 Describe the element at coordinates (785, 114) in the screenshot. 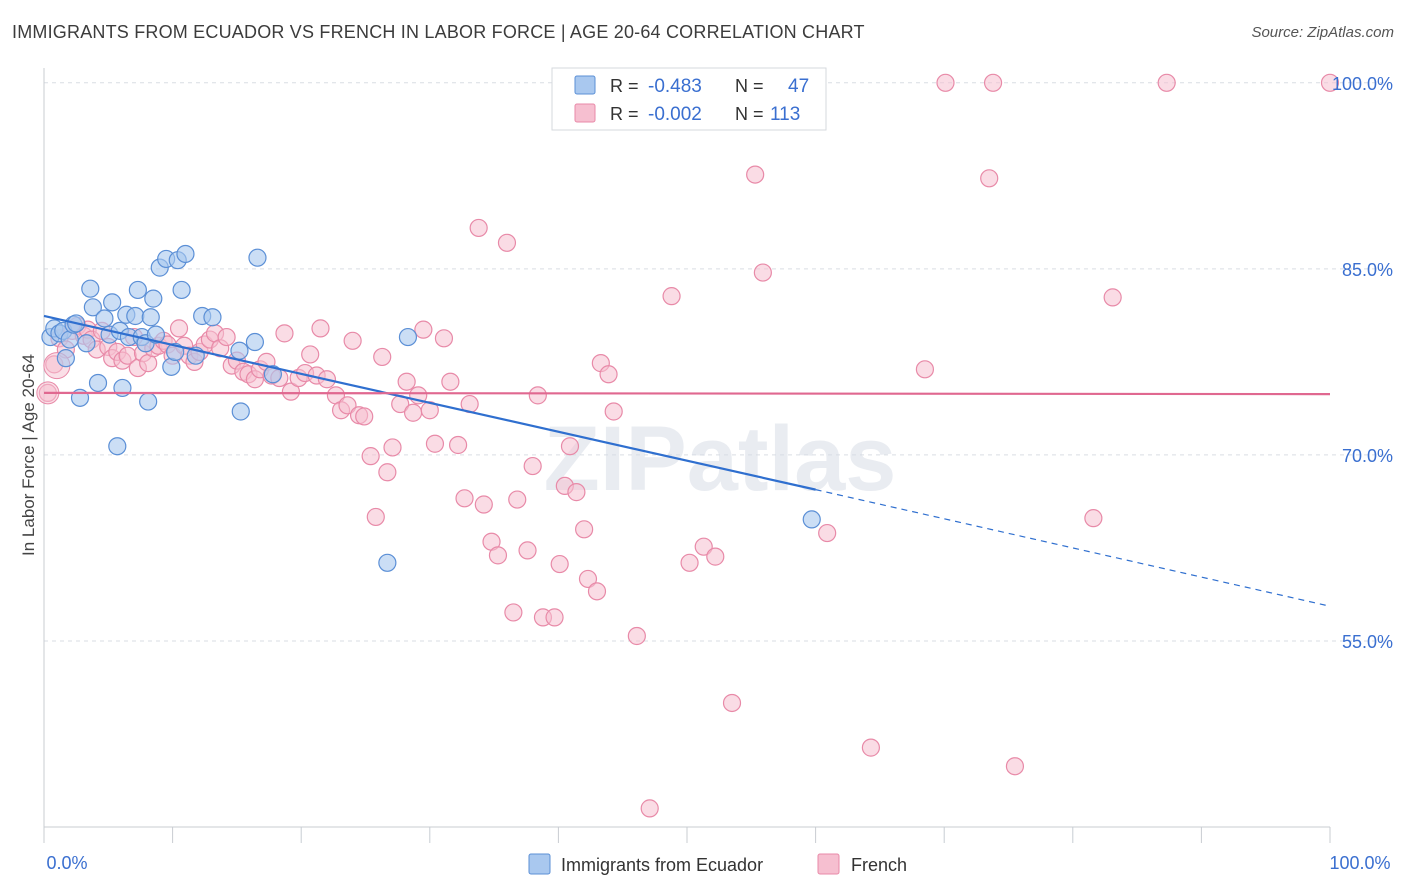

I see `n-value-2: 113` at that location.